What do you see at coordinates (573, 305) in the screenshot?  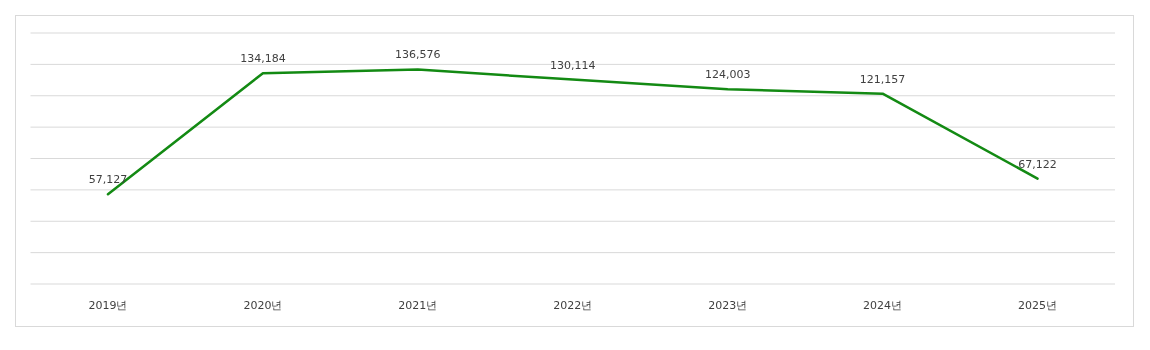 I see `x-tick-label: 2022년` at bounding box center [573, 305].